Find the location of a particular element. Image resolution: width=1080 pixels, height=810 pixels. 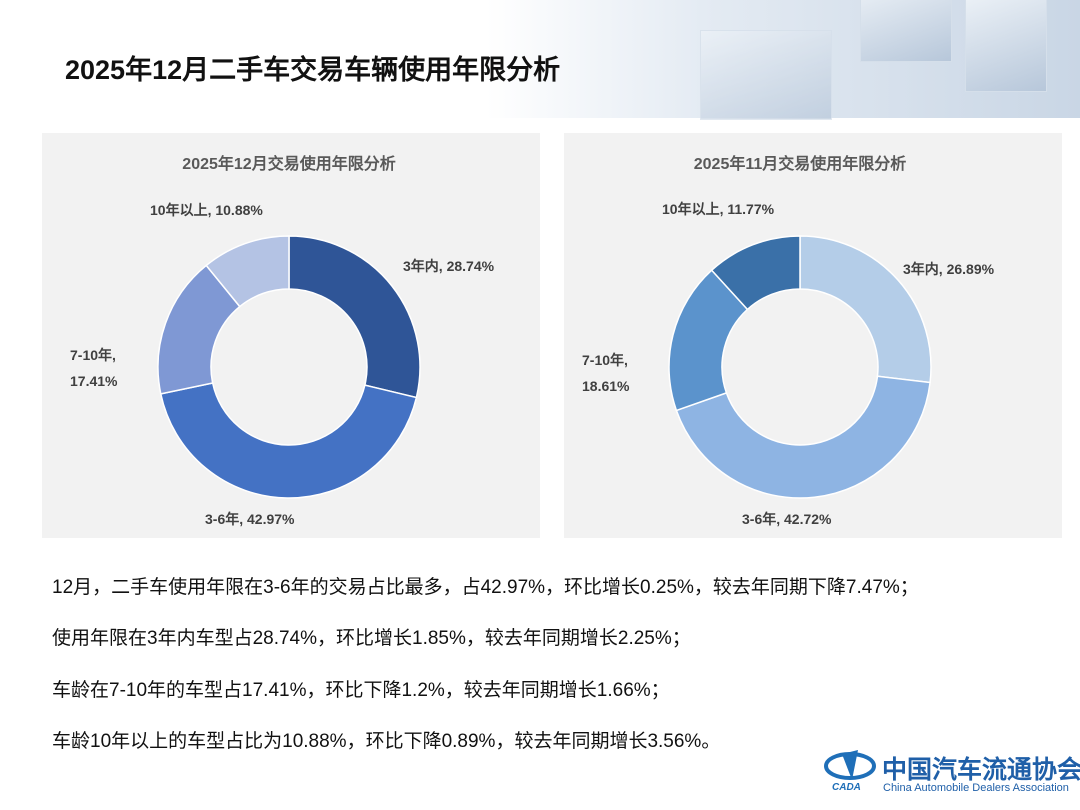

logo-graphic is located at coordinates (850, 765).